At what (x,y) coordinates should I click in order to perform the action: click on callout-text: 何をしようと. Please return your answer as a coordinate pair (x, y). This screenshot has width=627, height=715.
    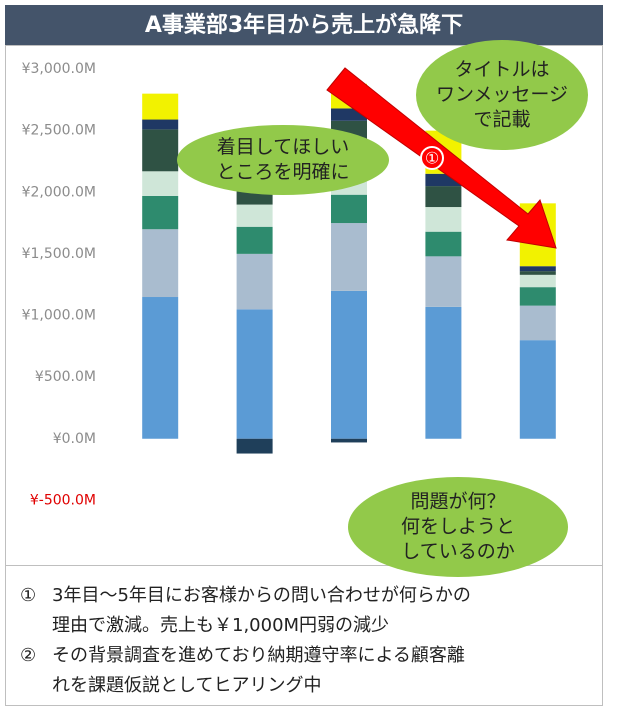
    Looking at the image, I should click on (458, 527).